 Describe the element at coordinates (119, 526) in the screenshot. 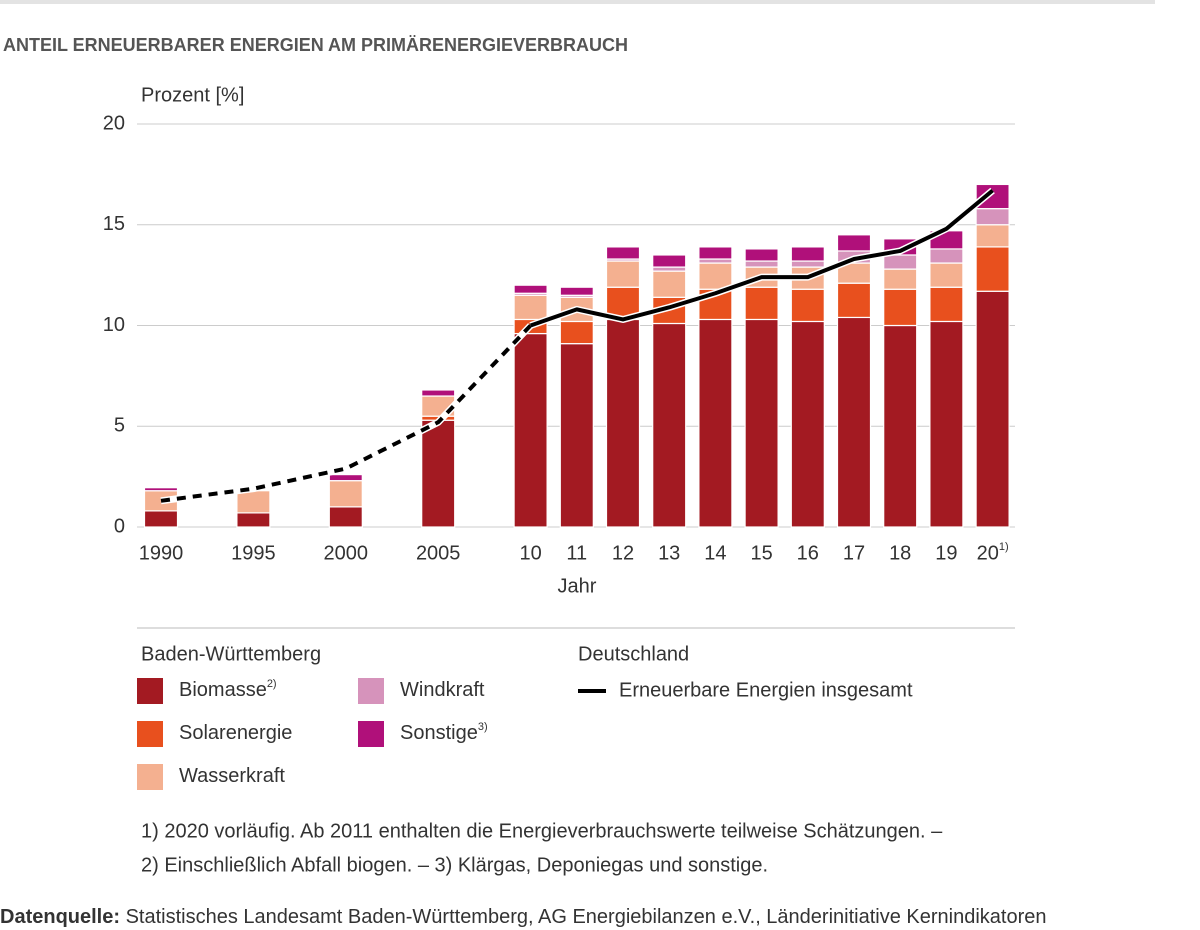

I see `y-tick-label: 0` at that location.